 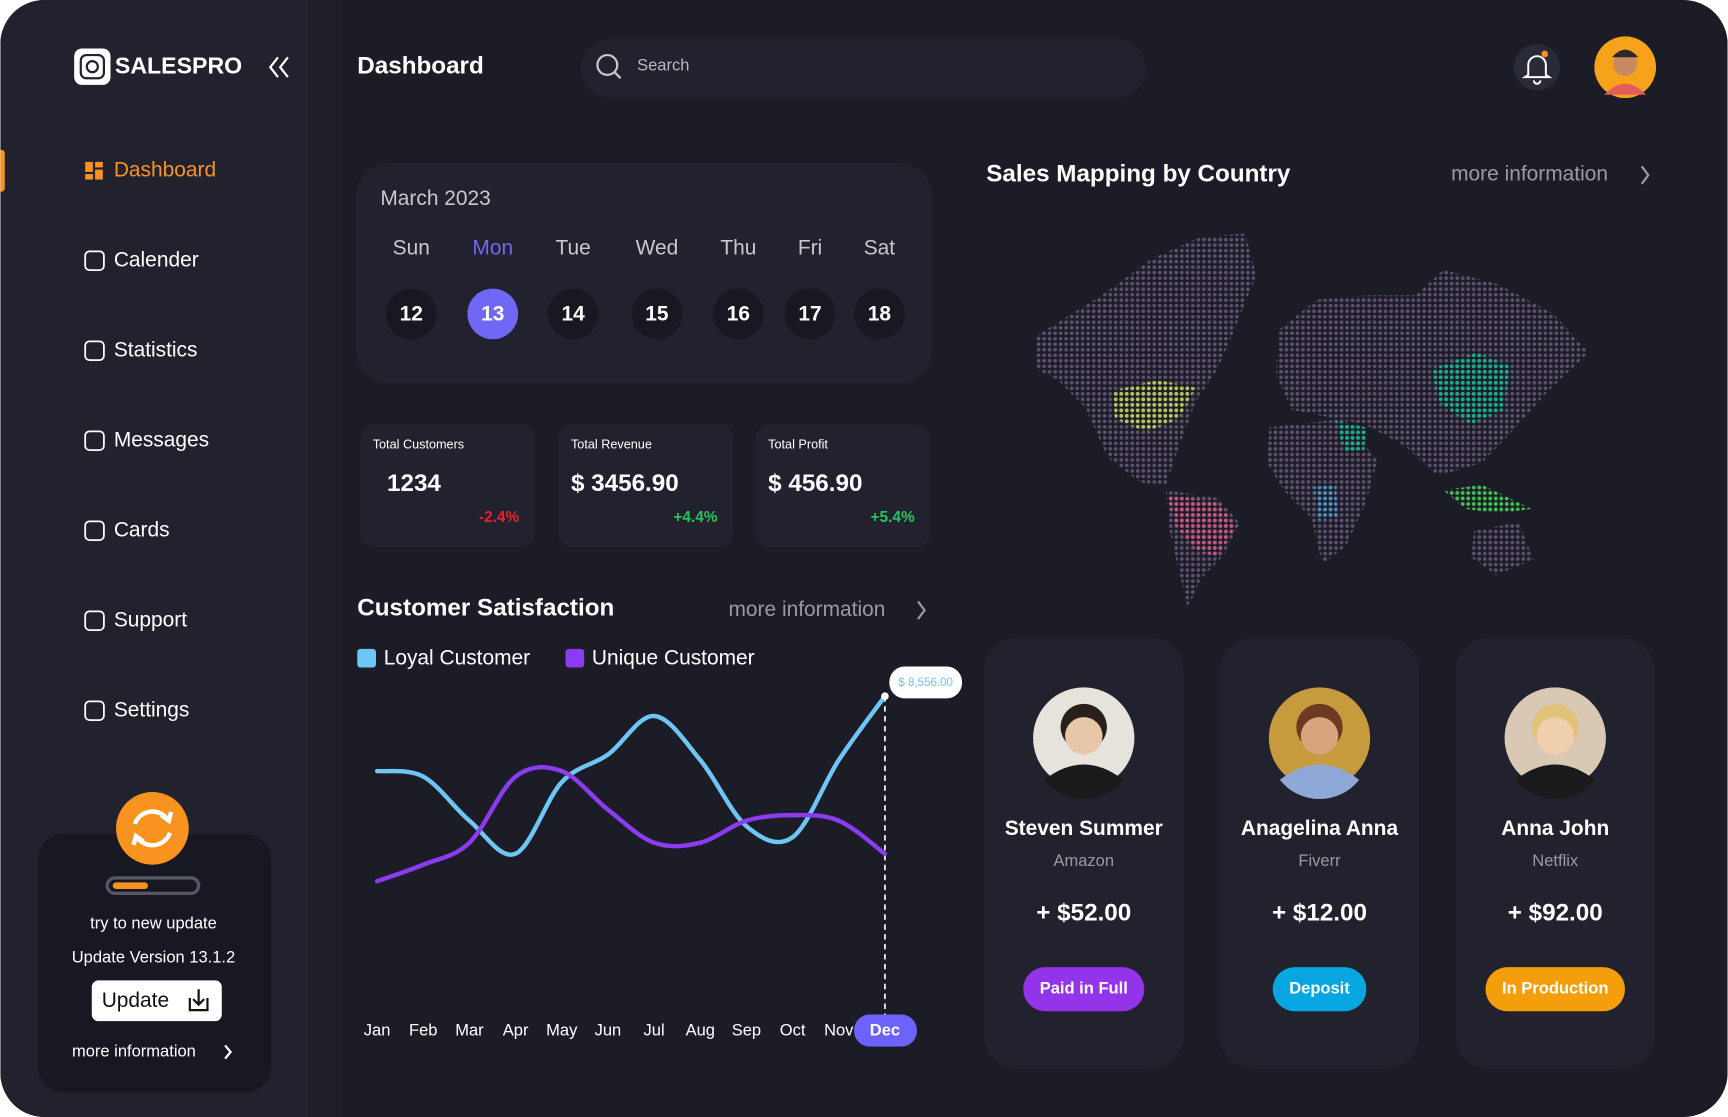 I want to click on status-label: Deposit, so click(x=1319, y=988).